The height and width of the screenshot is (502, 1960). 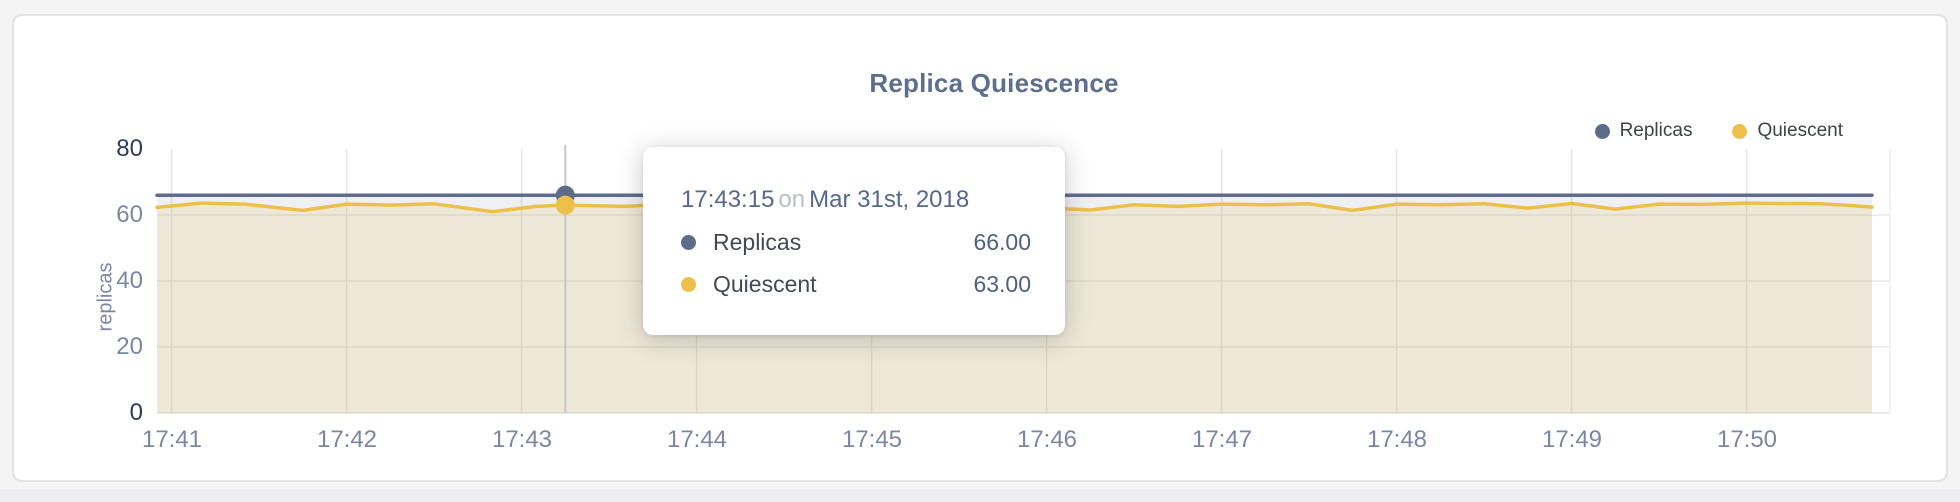 What do you see at coordinates (889, 199) in the screenshot?
I see `tooltip-date: Mar 31st, 2018` at bounding box center [889, 199].